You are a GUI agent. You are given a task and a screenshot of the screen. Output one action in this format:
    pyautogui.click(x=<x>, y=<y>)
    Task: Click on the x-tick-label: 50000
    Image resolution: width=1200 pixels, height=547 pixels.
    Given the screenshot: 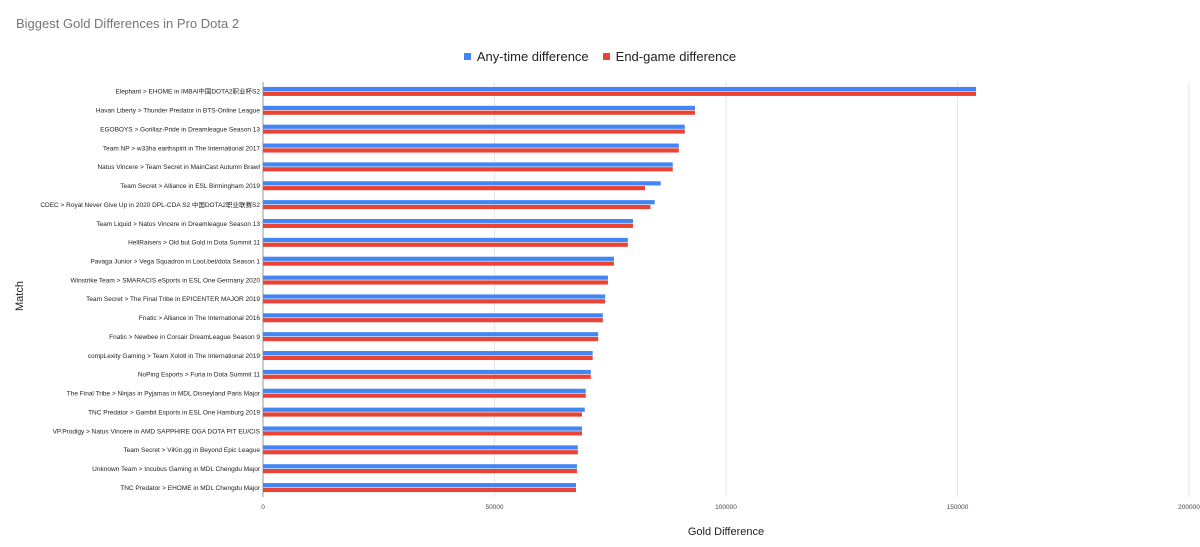 What is the action you would take?
    pyautogui.click(x=494, y=507)
    